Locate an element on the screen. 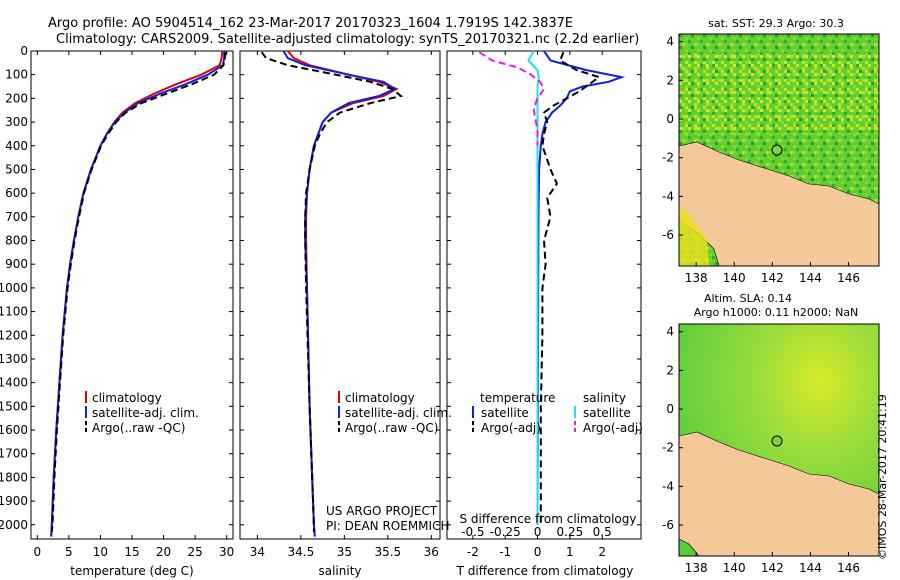 The height and width of the screenshot is (580, 900). depth-tick-label: 900 is located at coordinates (16, 264).